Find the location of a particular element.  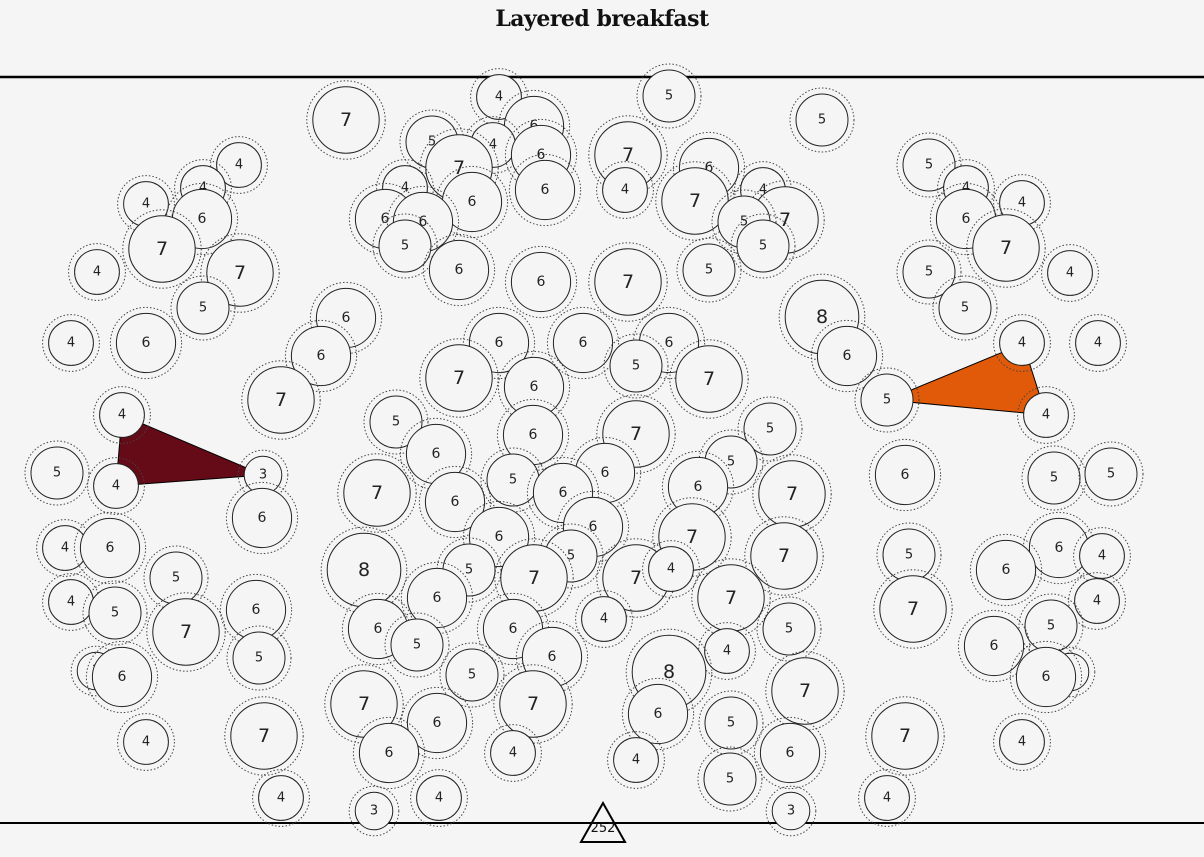

node-label: 7 is located at coordinates (628, 282).